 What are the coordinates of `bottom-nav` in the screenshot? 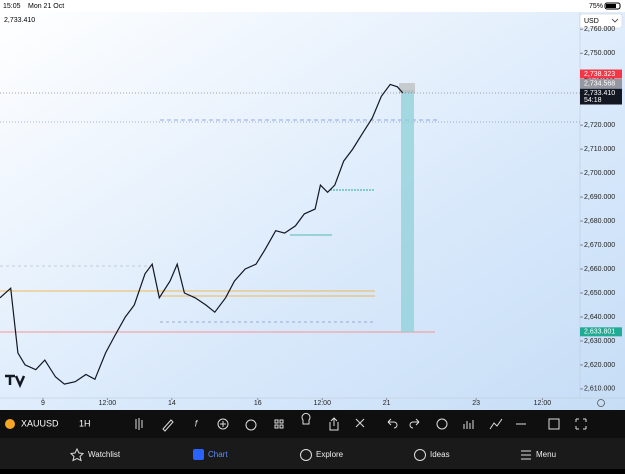 It's located at (312, 453).